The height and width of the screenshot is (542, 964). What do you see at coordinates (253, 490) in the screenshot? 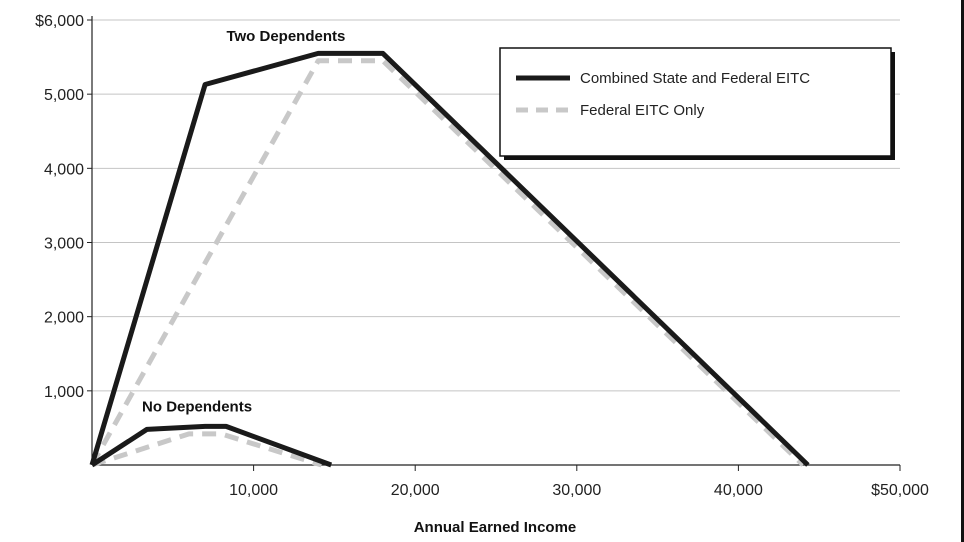
I see `x-tick-label: 10,000` at bounding box center [253, 490].